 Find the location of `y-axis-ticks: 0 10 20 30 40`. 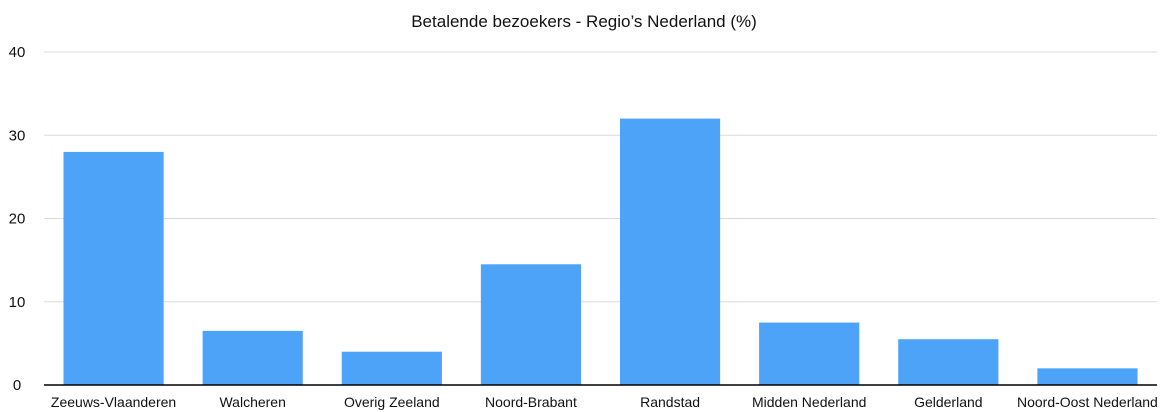

y-axis-ticks: 0 10 20 30 40 is located at coordinates (17, 219).